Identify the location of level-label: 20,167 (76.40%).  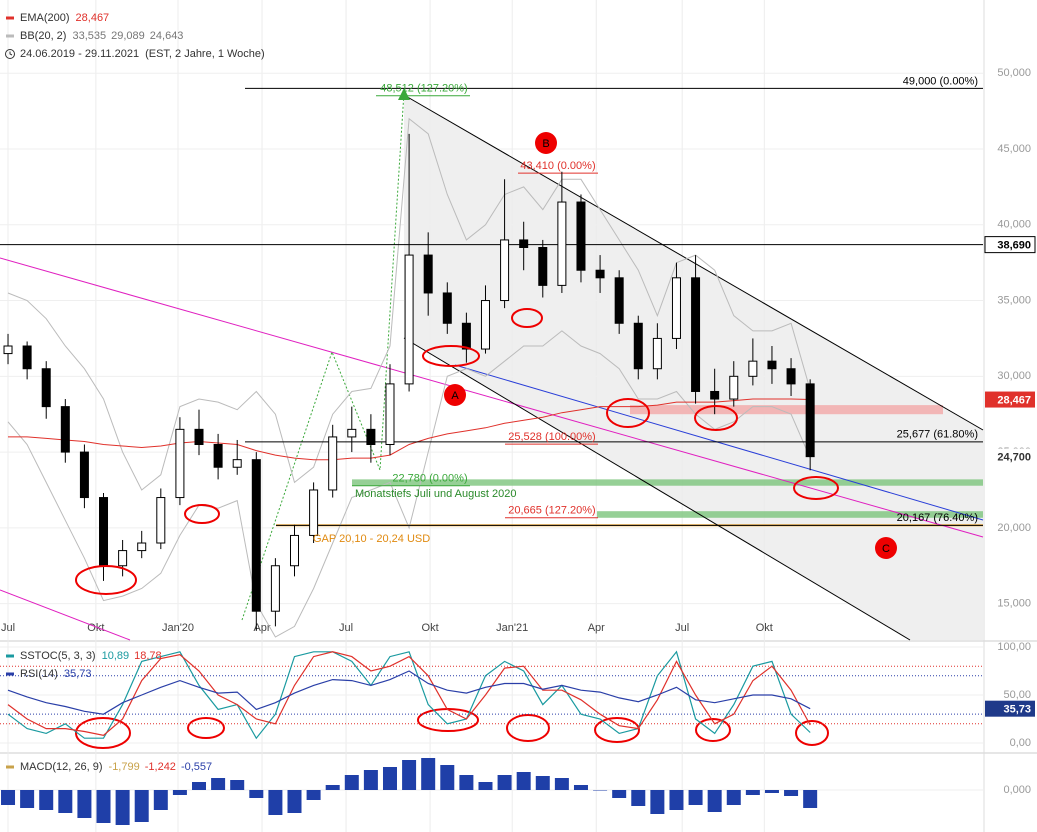
(937, 518).